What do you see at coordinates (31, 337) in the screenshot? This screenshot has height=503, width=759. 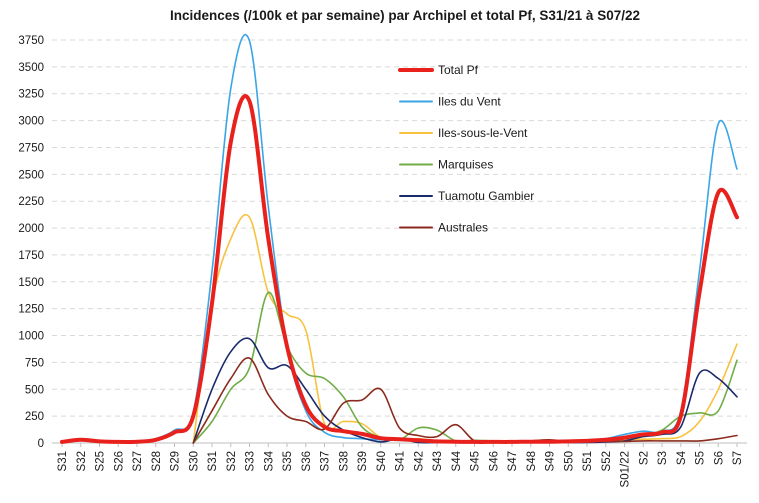 I see `y-tick-label: 1000` at bounding box center [31, 337].